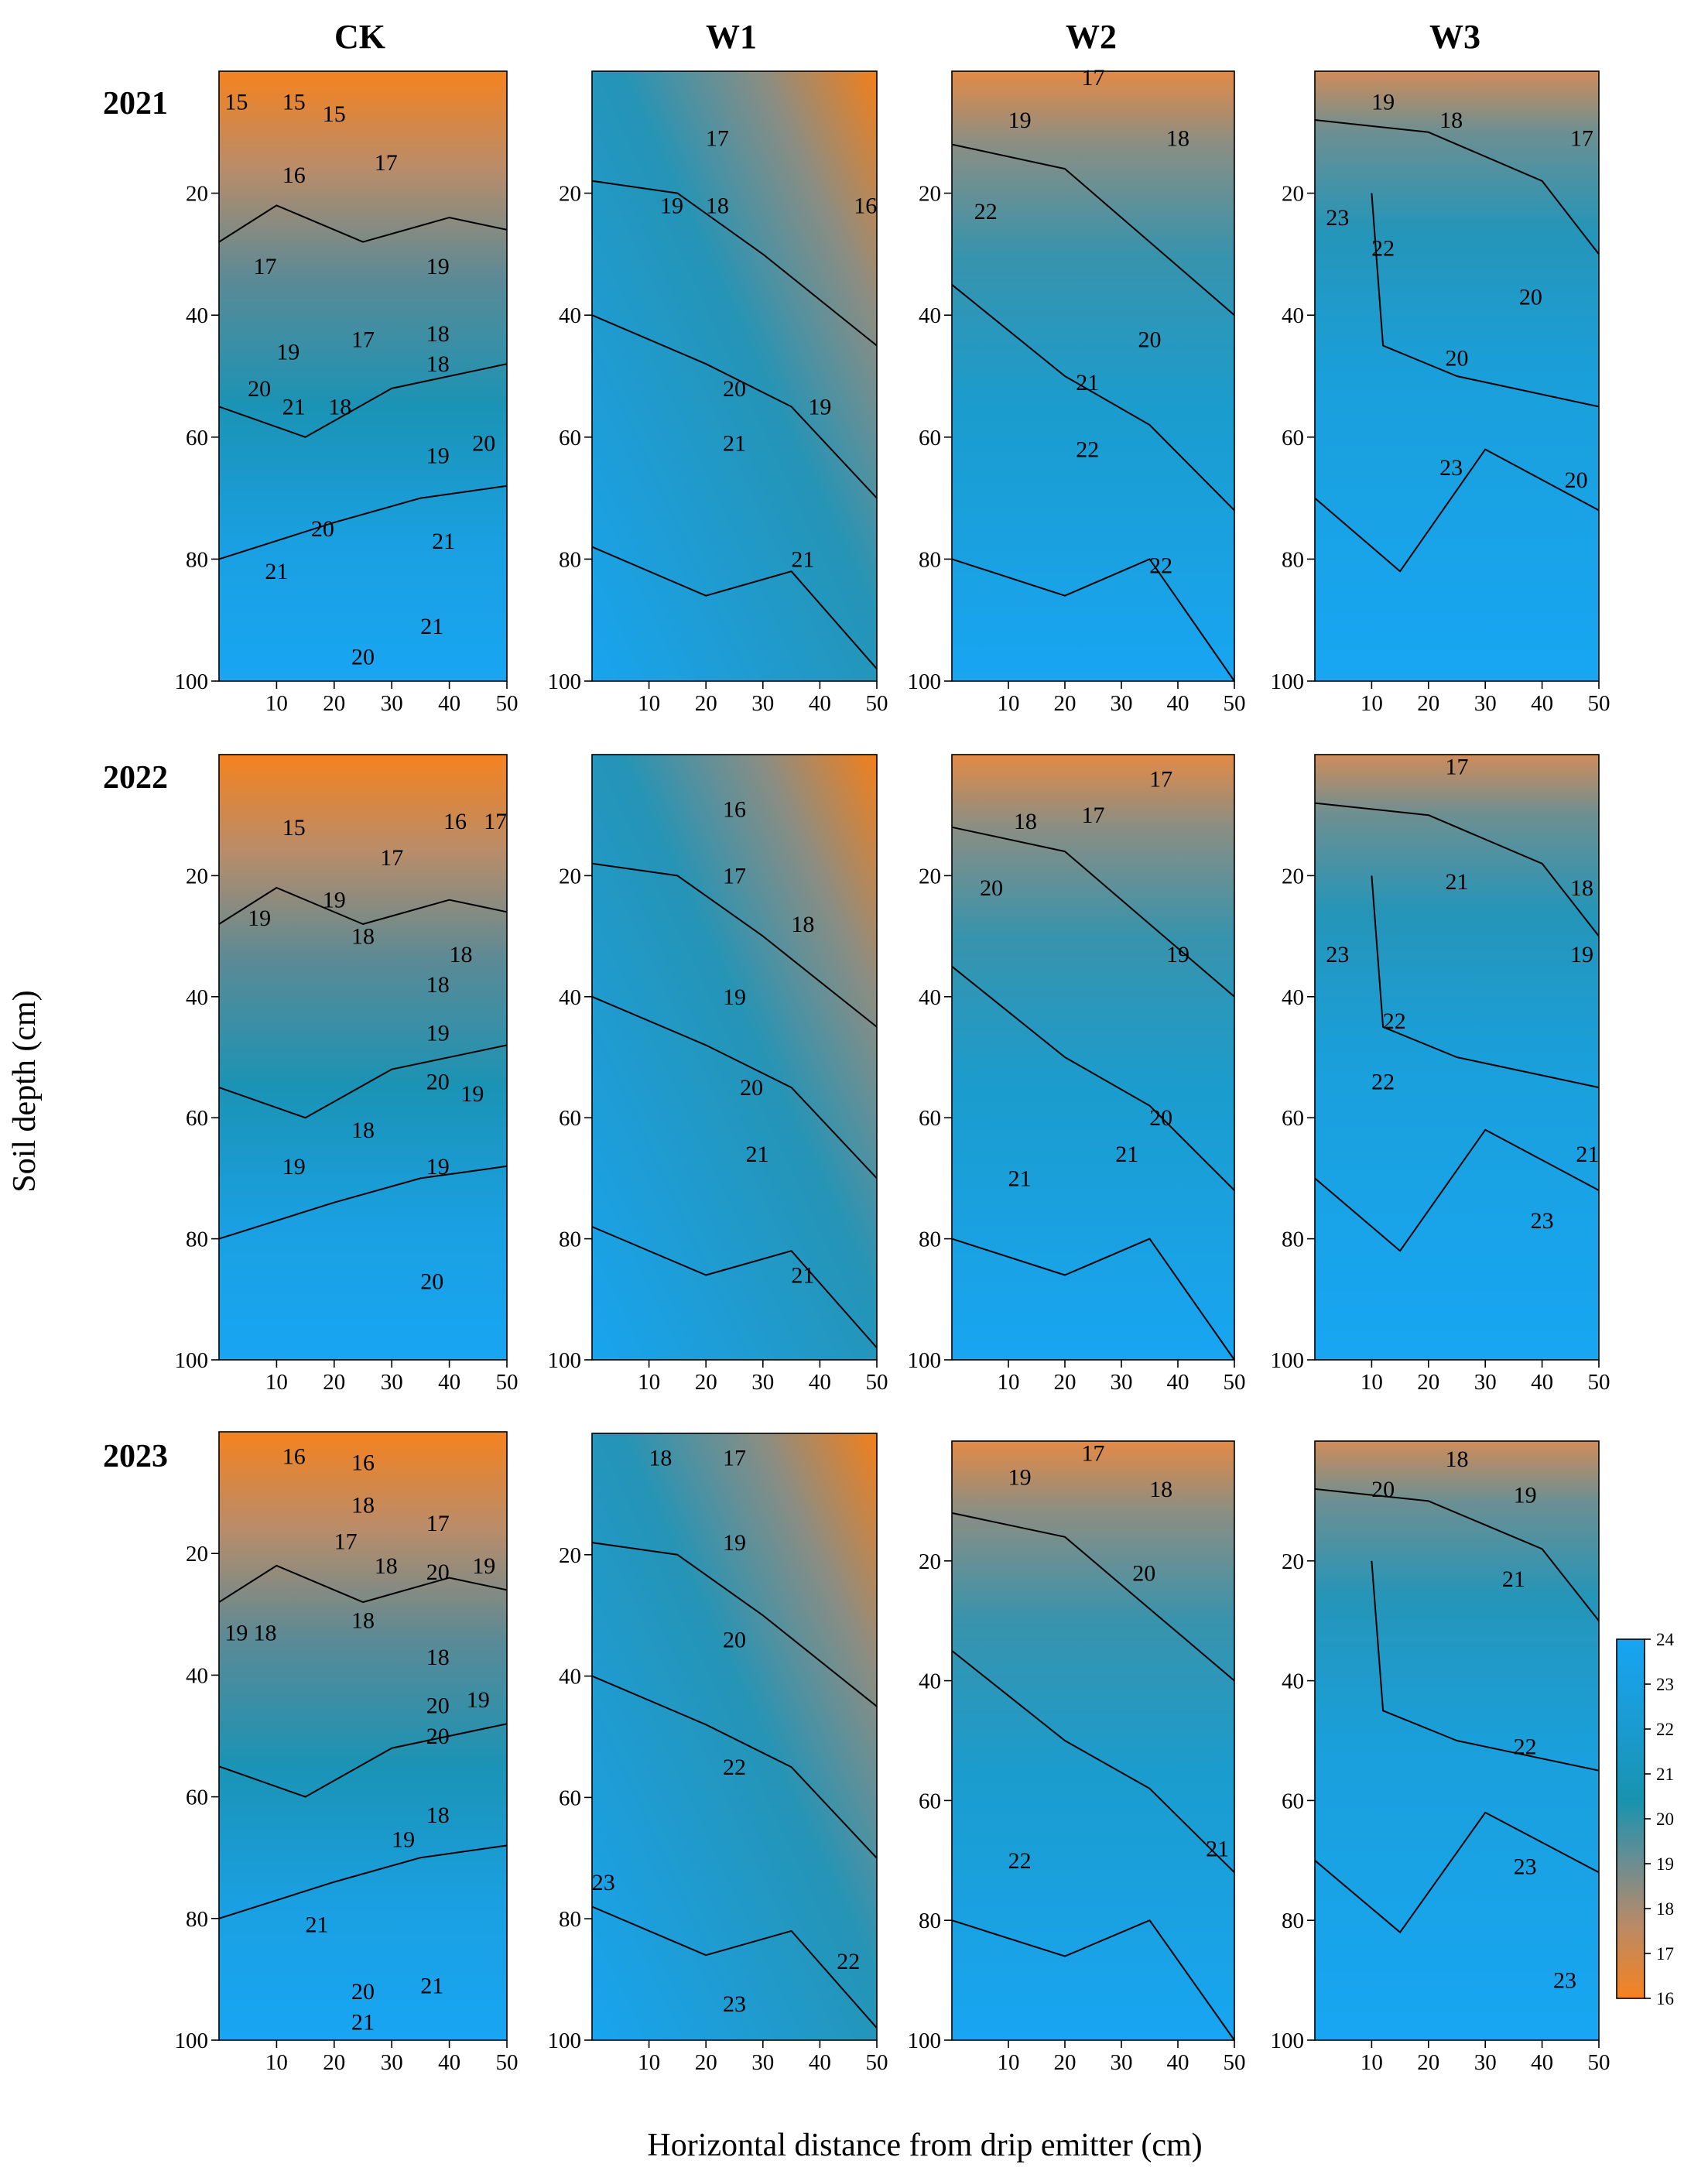 The image size is (1708, 2181). Describe the element at coordinates (1092, 37) in the screenshot. I see `column-title-w2: W2` at that location.